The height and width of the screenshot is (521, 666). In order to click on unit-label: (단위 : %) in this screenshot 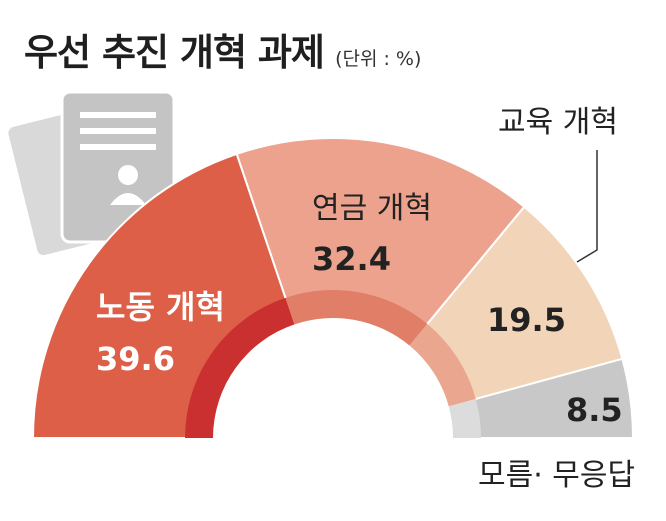, I will do `click(378, 59)`.